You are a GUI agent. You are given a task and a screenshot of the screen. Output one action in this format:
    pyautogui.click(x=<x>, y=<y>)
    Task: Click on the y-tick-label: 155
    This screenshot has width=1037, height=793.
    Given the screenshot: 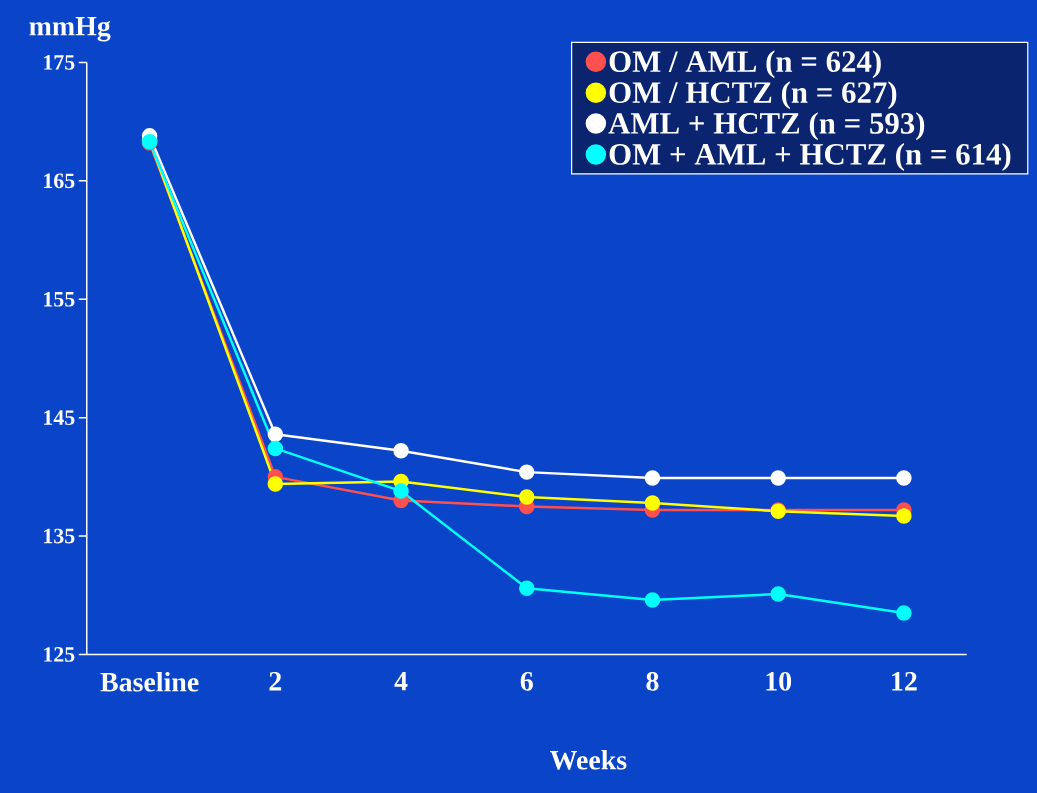 What is the action you would take?
    pyautogui.click(x=59, y=299)
    